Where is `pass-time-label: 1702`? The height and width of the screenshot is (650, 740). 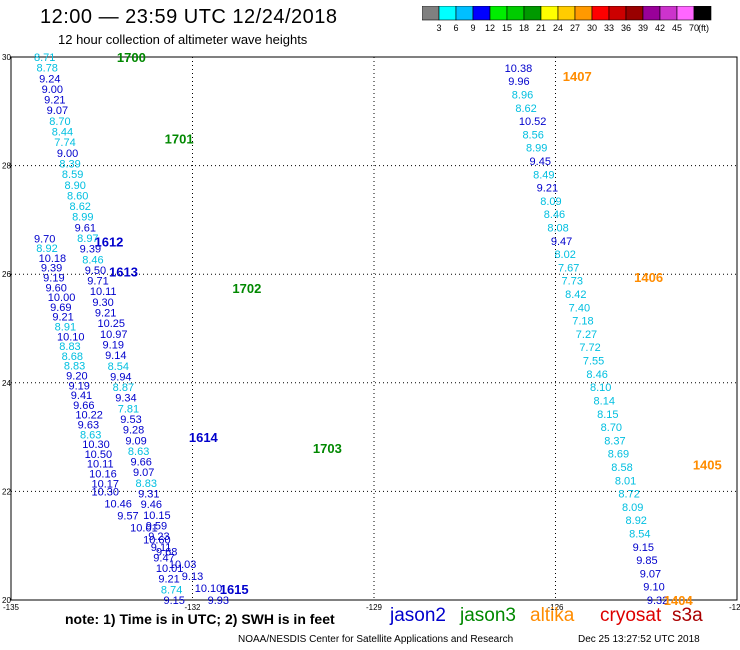 pass-time-label: 1702 is located at coordinates (246, 288).